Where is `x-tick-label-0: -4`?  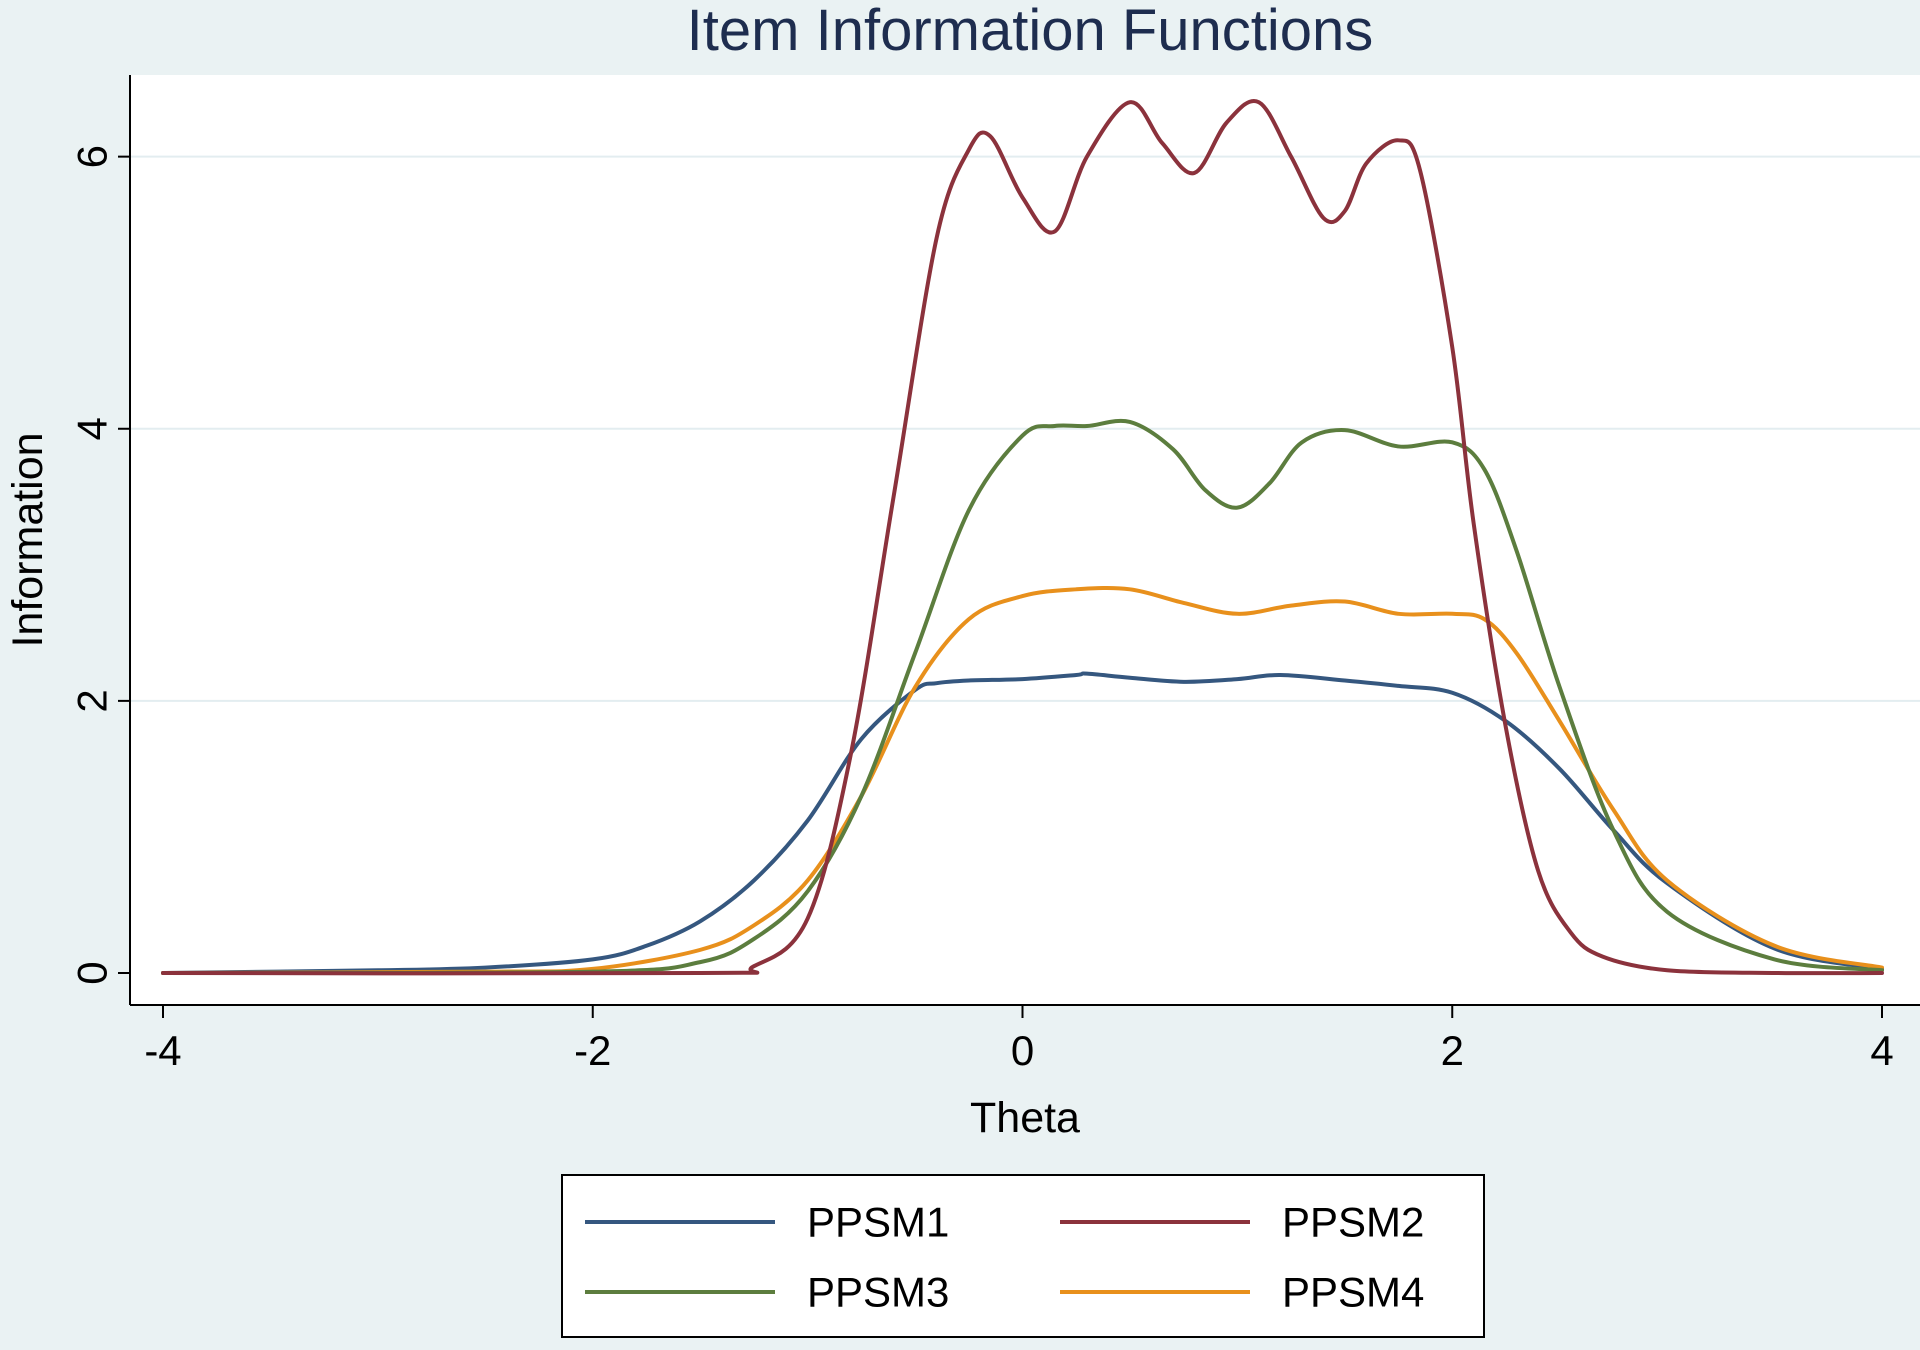 x-tick-label-0: -4 is located at coordinates (162, 1050).